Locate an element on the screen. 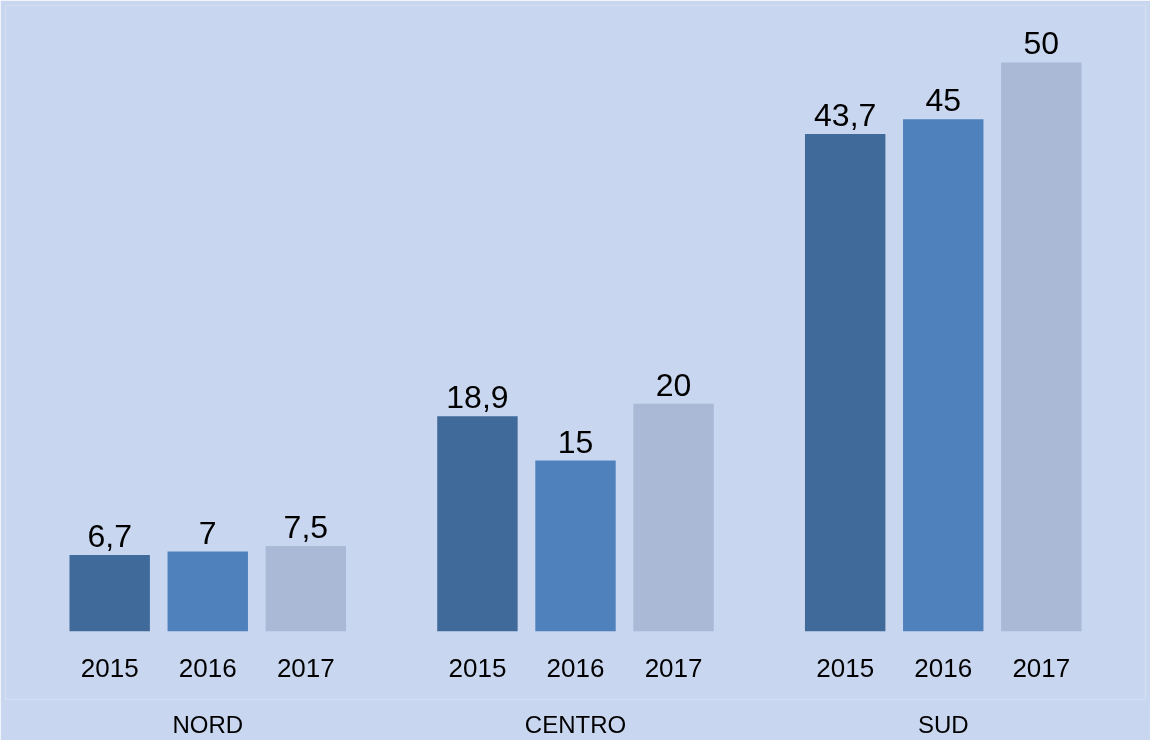 This screenshot has height=748, width=1155. x-tick-label: NORD is located at coordinates (208, 724).